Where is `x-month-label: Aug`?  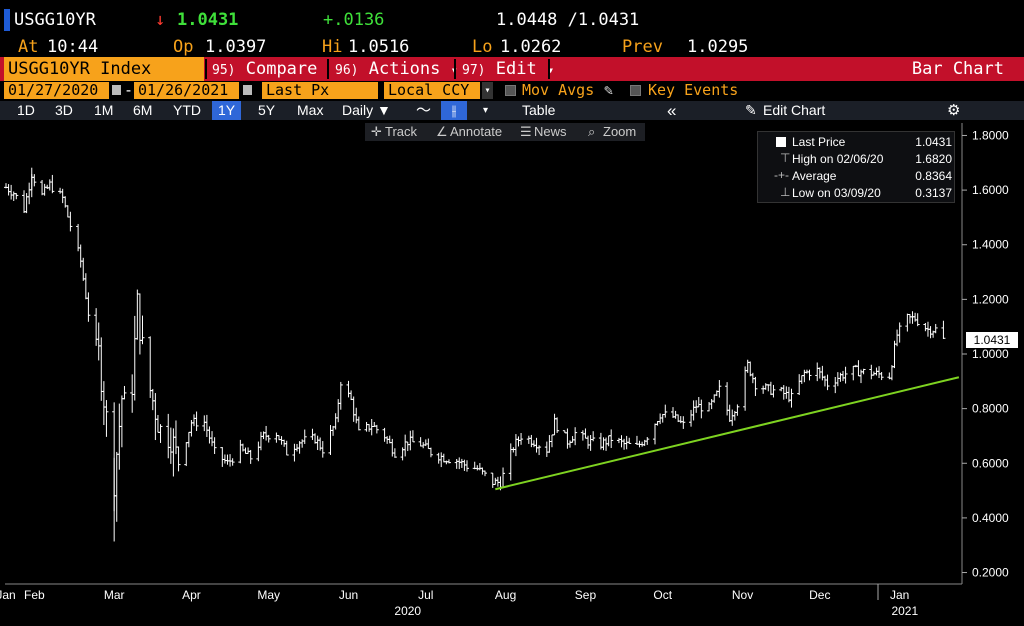 x-month-label: Aug is located at coordinates (505, 595).